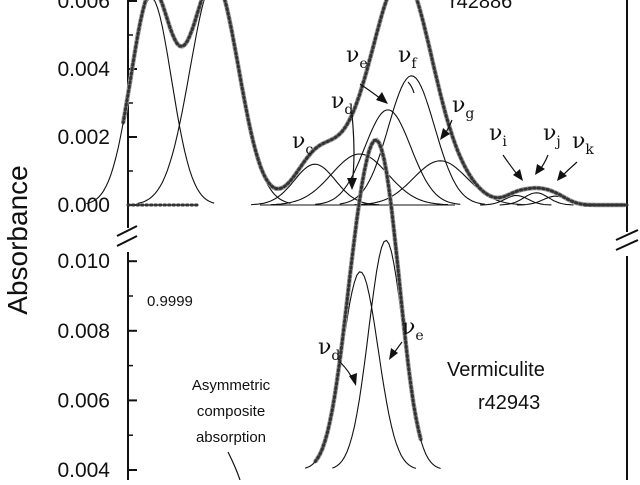  Describe the element at coordinates (83, 331) in the screenshot. I see `bottom-y-tick-label: 0.008` at that location.